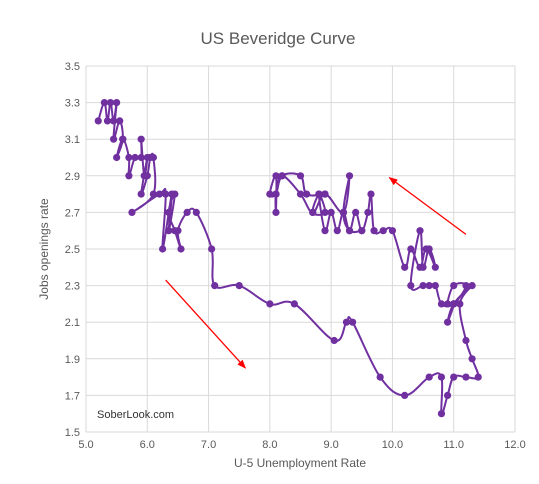  I want to click on y-tick-label: 1.9, so click(72, 360).